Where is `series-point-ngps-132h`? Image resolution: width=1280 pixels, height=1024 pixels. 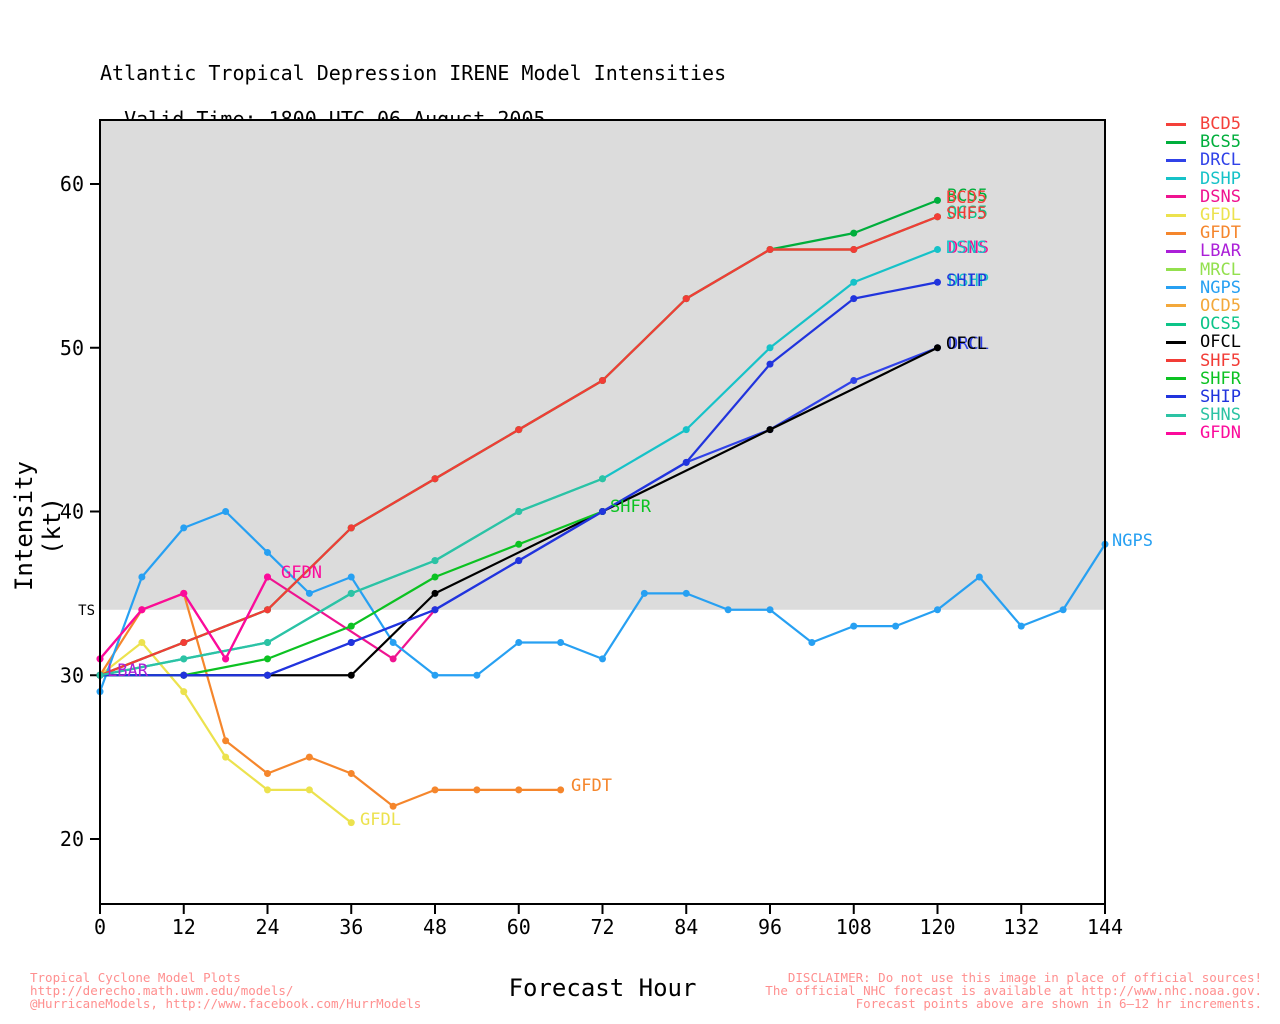
series-point-ngps-132h is located at coordinates (1021, 626).